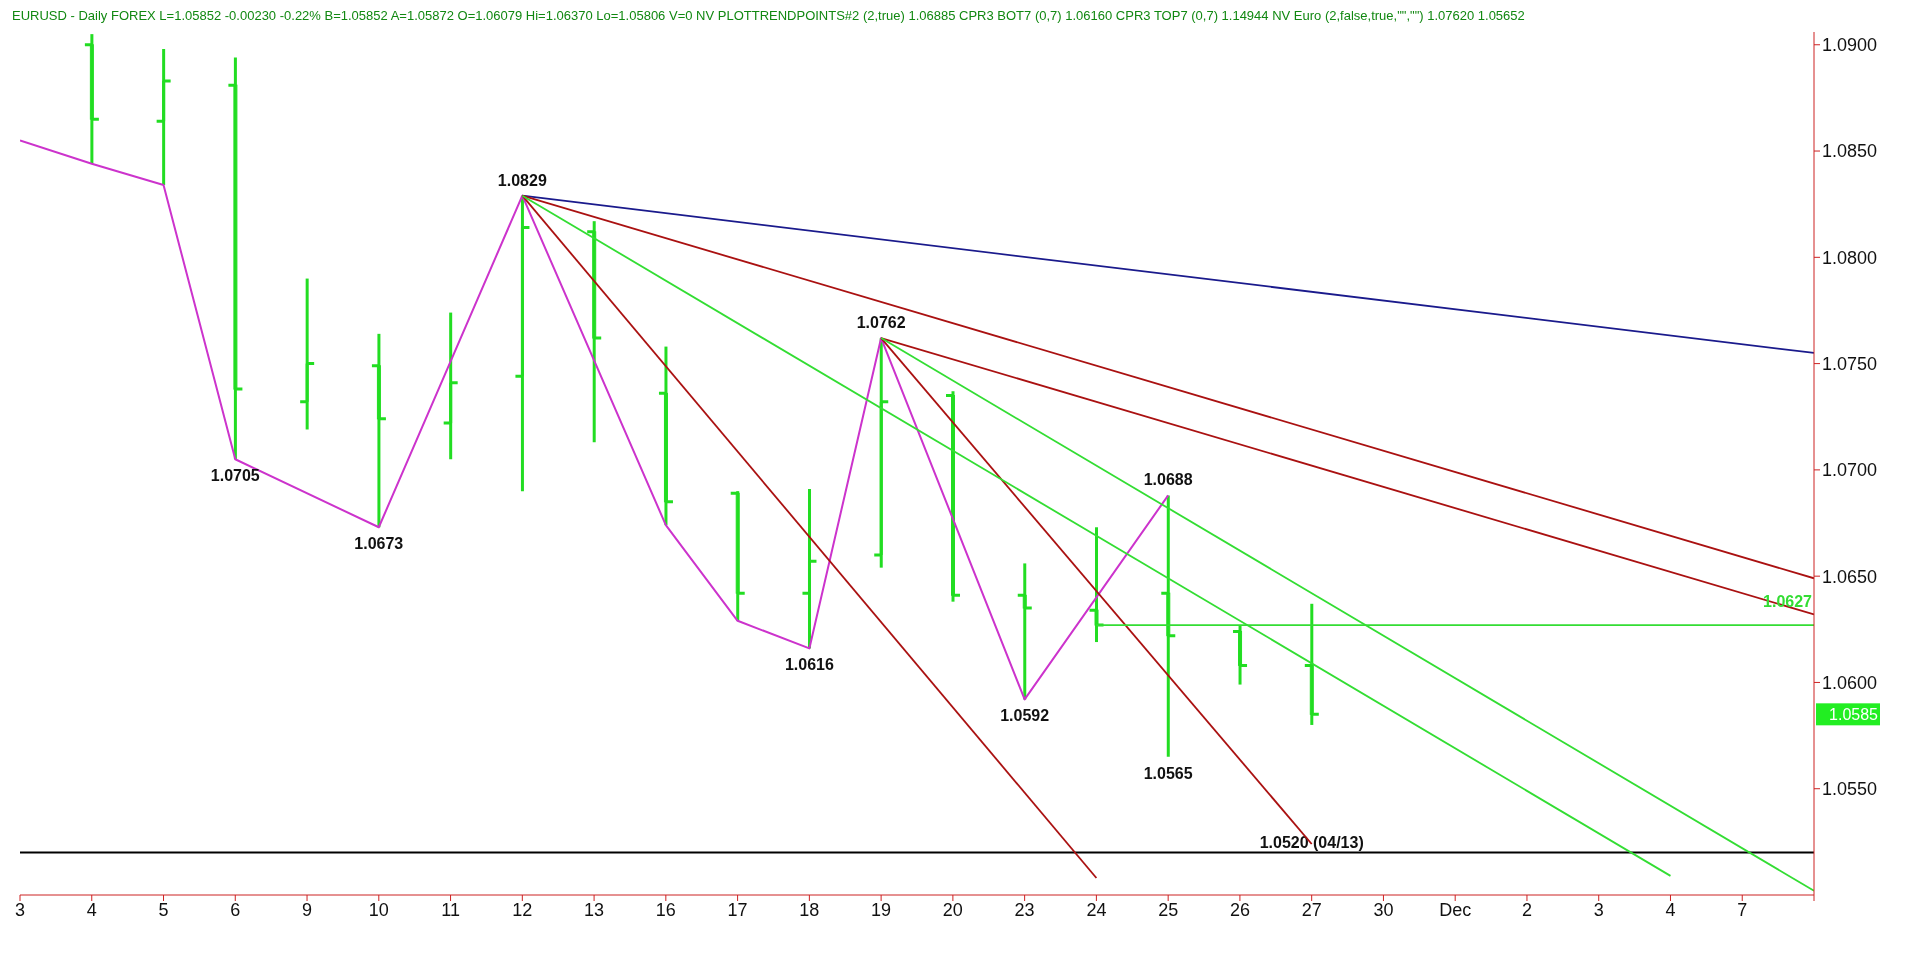 The height and width of the screenshot is (964, 1920). Describe the element at coordinates (1168, 909) in the screenshot. I see `x-tick-label: 25` at that location.